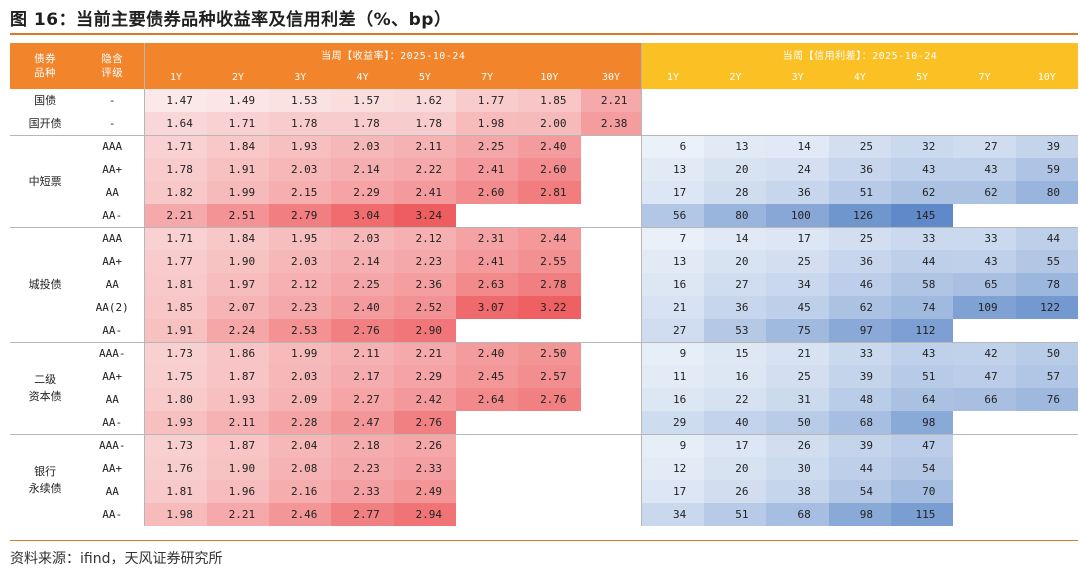 This screenshot has width=1080, height=578. I want to click on rating-cell: AA-, so click(113, 422).